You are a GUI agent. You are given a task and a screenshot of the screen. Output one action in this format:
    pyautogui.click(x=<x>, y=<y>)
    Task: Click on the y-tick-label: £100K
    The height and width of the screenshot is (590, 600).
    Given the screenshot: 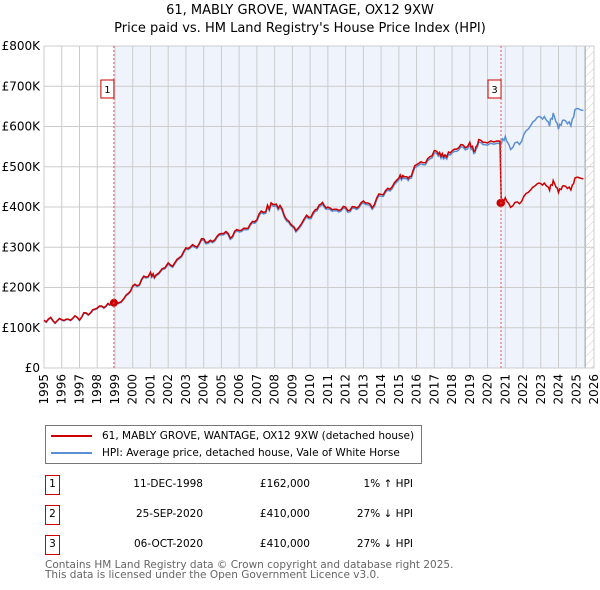 What is the action you would take?
    pyautogui.click(x=22, y=328)
    